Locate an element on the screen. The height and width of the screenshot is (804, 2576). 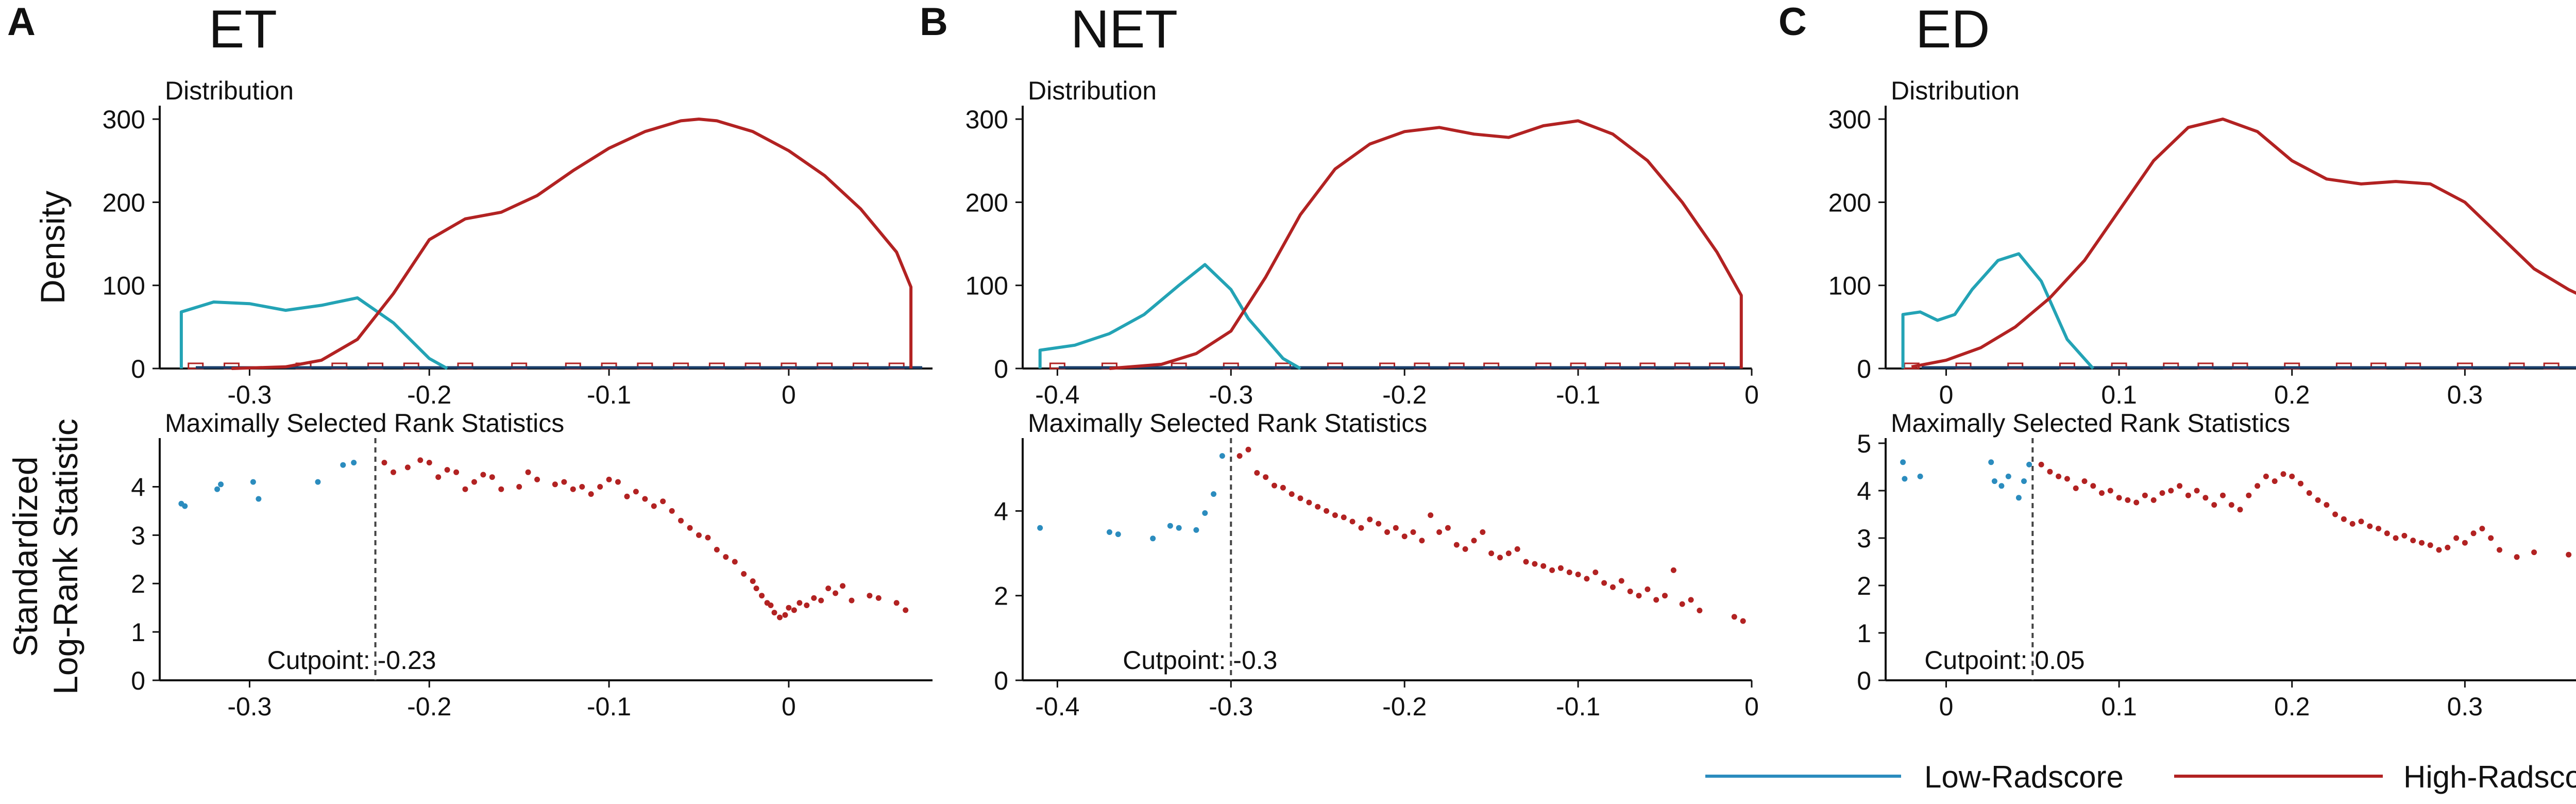
panel-title-ed: ED is located at coordinates (1953, 29).